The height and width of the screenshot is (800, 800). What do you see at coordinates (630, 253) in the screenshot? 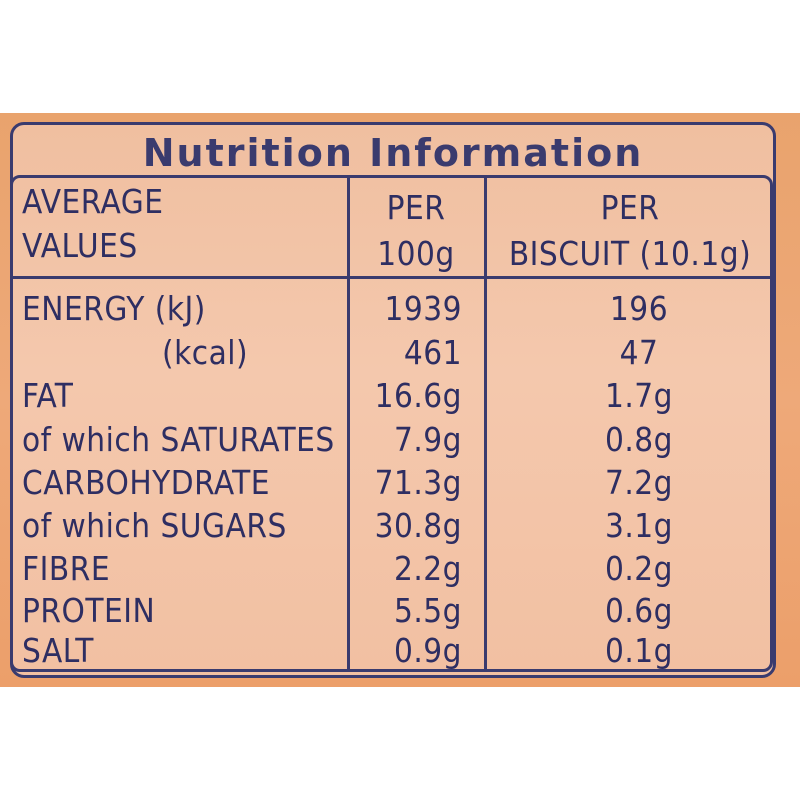
I see `header-per-biscuit-line2: BISCUIT (10.1g)` at bounding box center [630, 253].